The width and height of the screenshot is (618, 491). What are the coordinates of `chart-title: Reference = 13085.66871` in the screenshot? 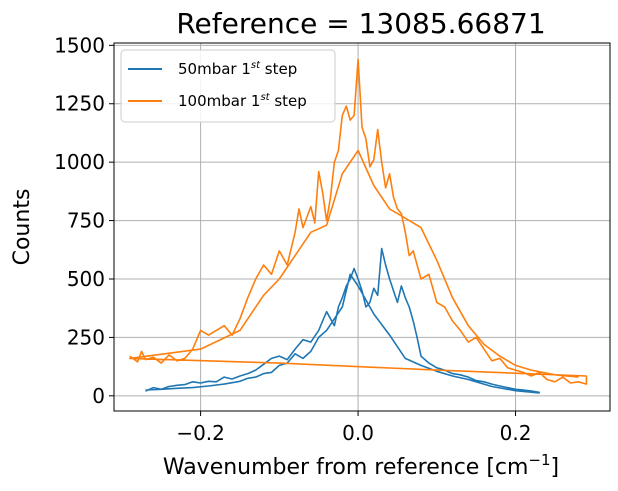 It's located at (360, 23).